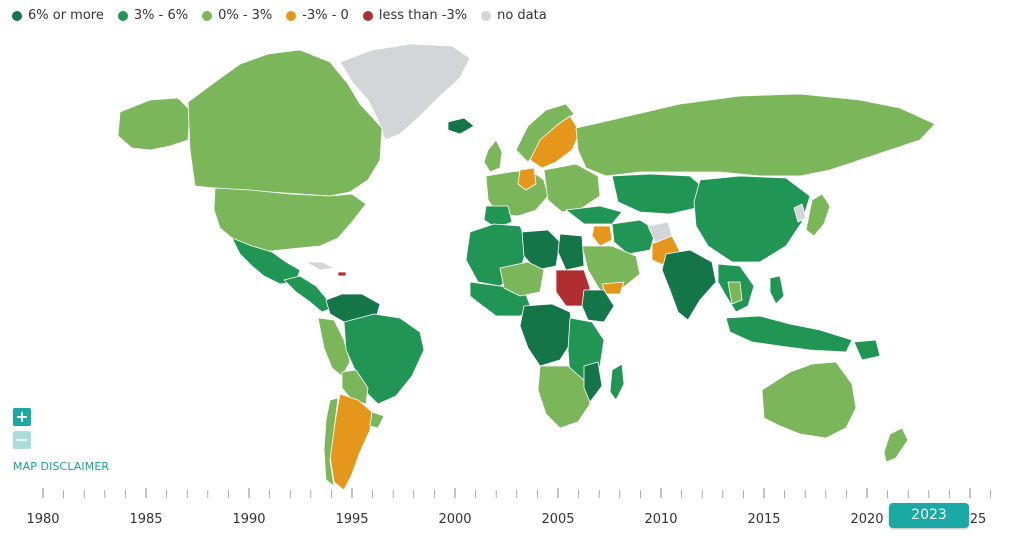 This screenshot has height=543, width=1024. What do you see at coordinates (809, 400) in the screenshot?
I see `region-australia` at bounding box center [809, 400].